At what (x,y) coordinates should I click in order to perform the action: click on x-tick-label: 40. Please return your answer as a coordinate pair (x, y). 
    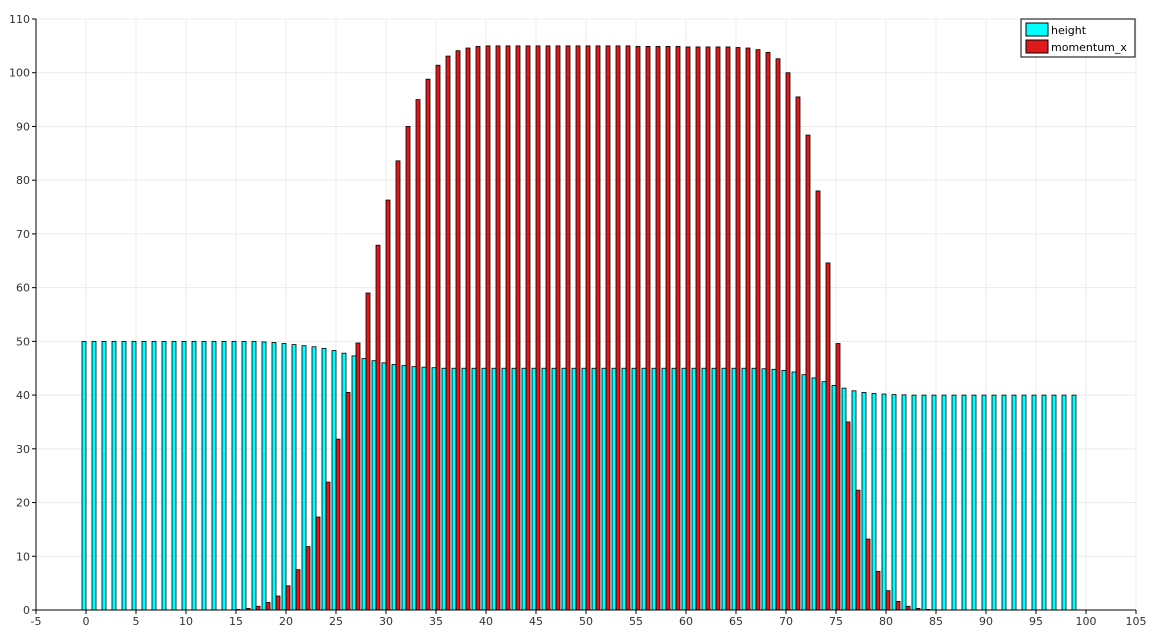
    Looking at the image, I should click on (486, 621).